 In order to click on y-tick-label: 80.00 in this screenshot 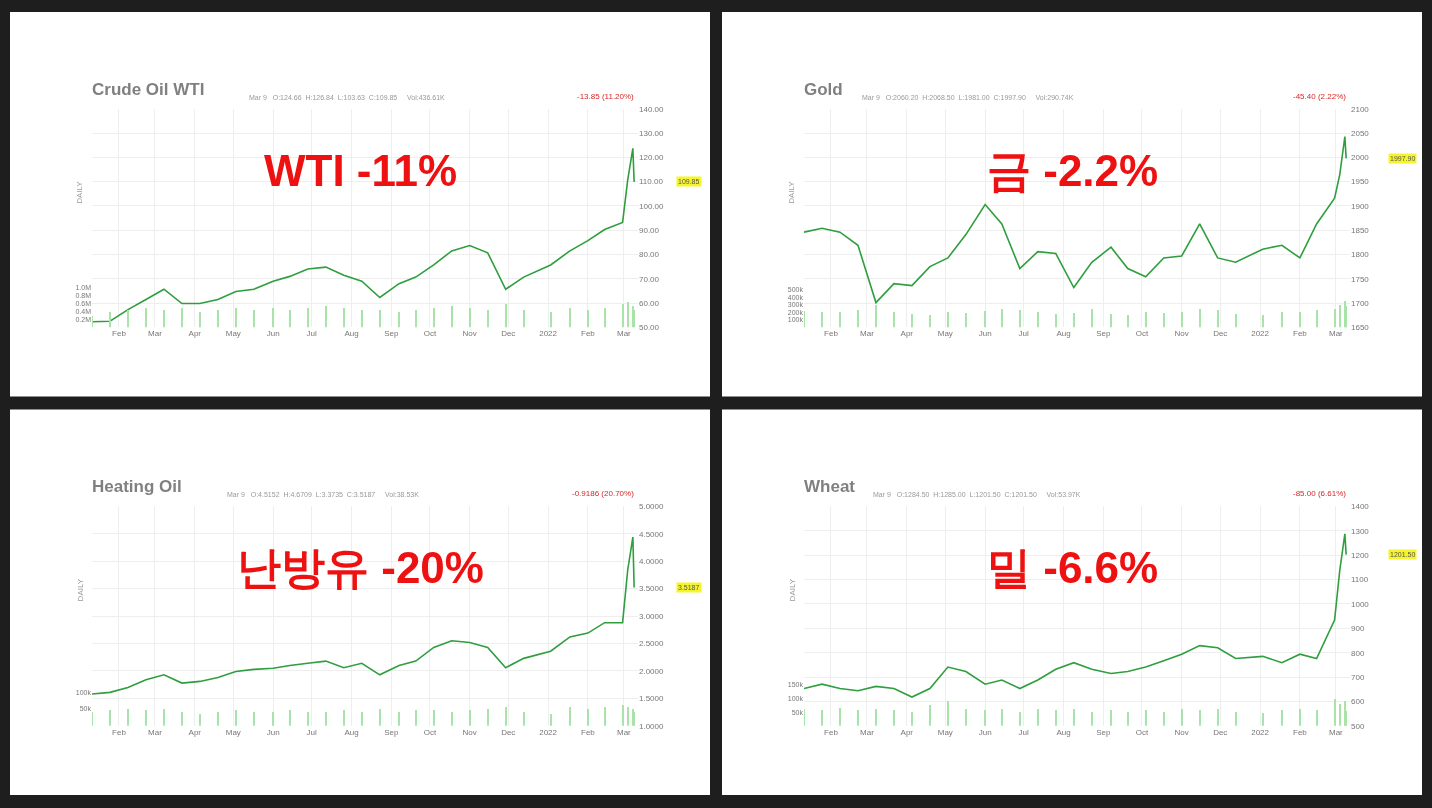, I will do `click(649, 255)`.